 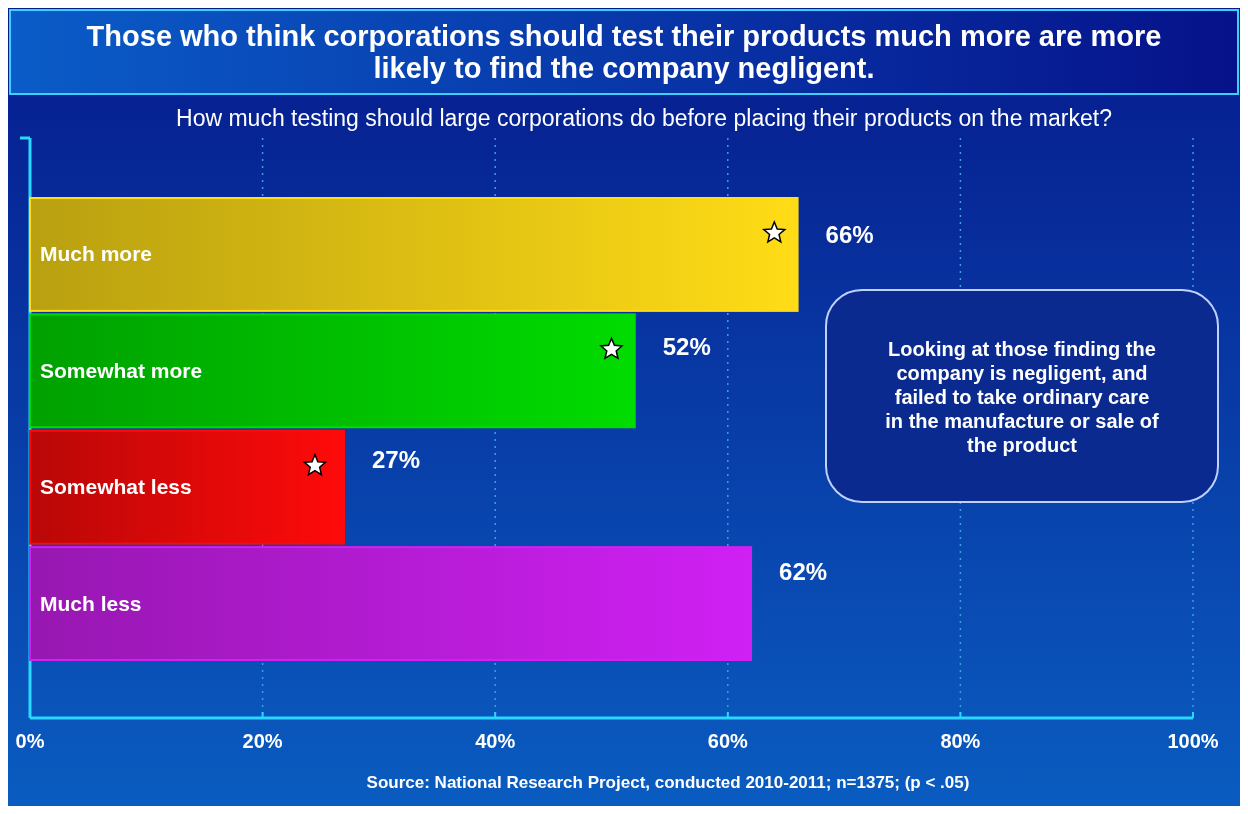 I want to click on data-label: 62%, so click(x=803, y=572).